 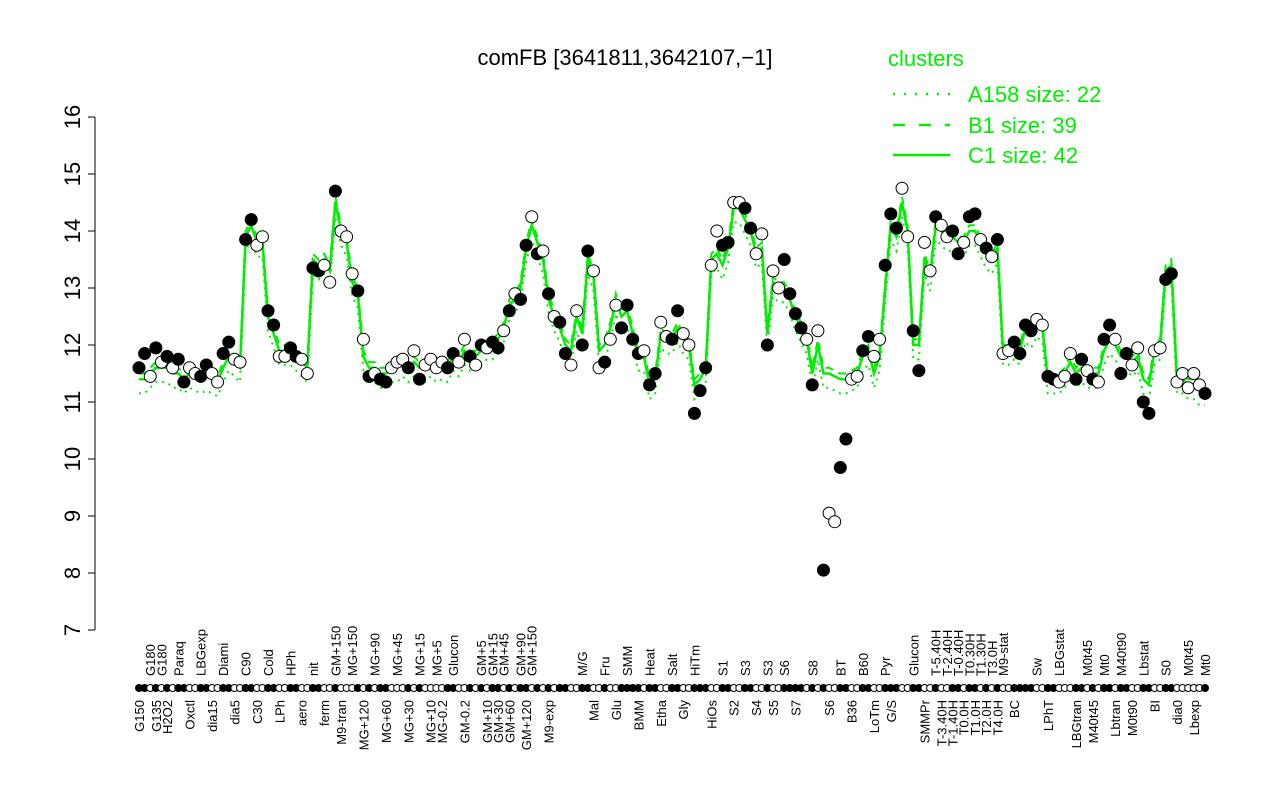 What do you see at coordinates (375, 654) in the screenshot?
I see `x-tick-label: MG+90` at bounding box center [375, 654].